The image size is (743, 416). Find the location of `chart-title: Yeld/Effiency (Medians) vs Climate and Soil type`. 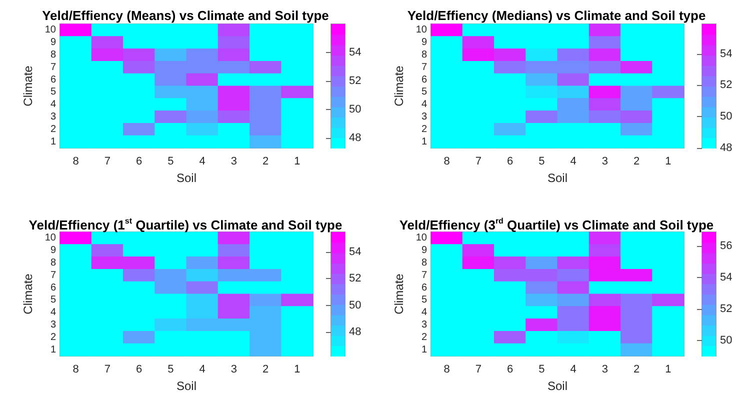

chart-title: Yeld/Effiency (Medians) vs Climate and Soil type is located at coordinates (556, 15).